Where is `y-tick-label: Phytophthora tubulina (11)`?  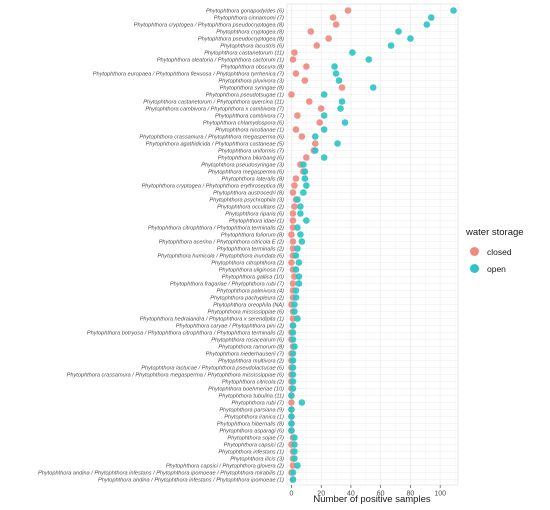 y-tick-label: Phytophthora tubulina (11) is located at coordinates (251, 397).